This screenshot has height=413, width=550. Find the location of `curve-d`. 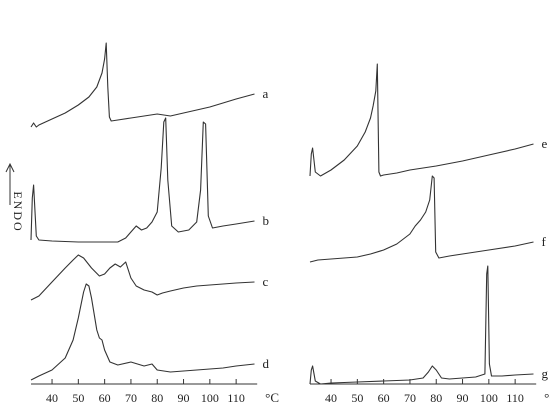

curve-d is located at coordinates (142, 332).